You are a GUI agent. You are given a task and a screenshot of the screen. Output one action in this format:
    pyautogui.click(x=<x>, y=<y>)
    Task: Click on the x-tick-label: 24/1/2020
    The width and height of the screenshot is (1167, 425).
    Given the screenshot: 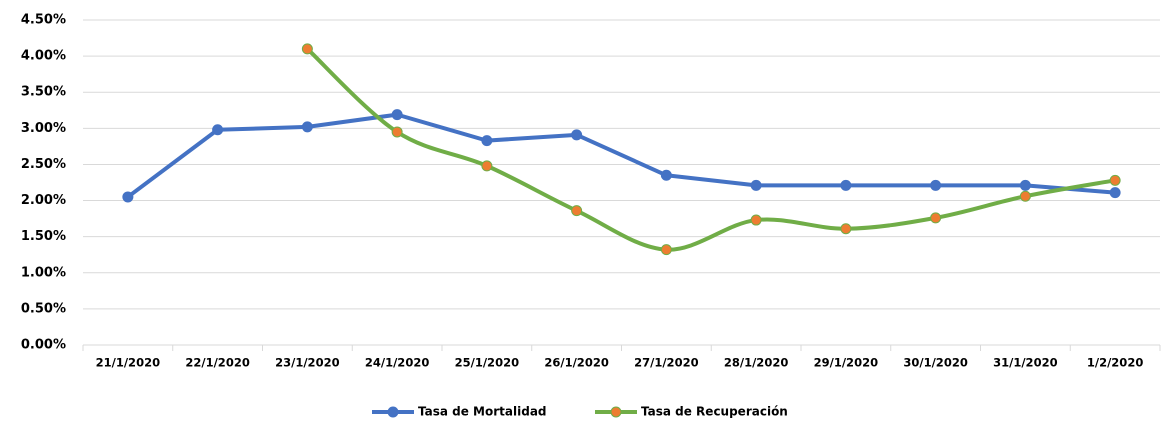 What is the action you would take?
    pyautogui.click(x=397, y=363)
    